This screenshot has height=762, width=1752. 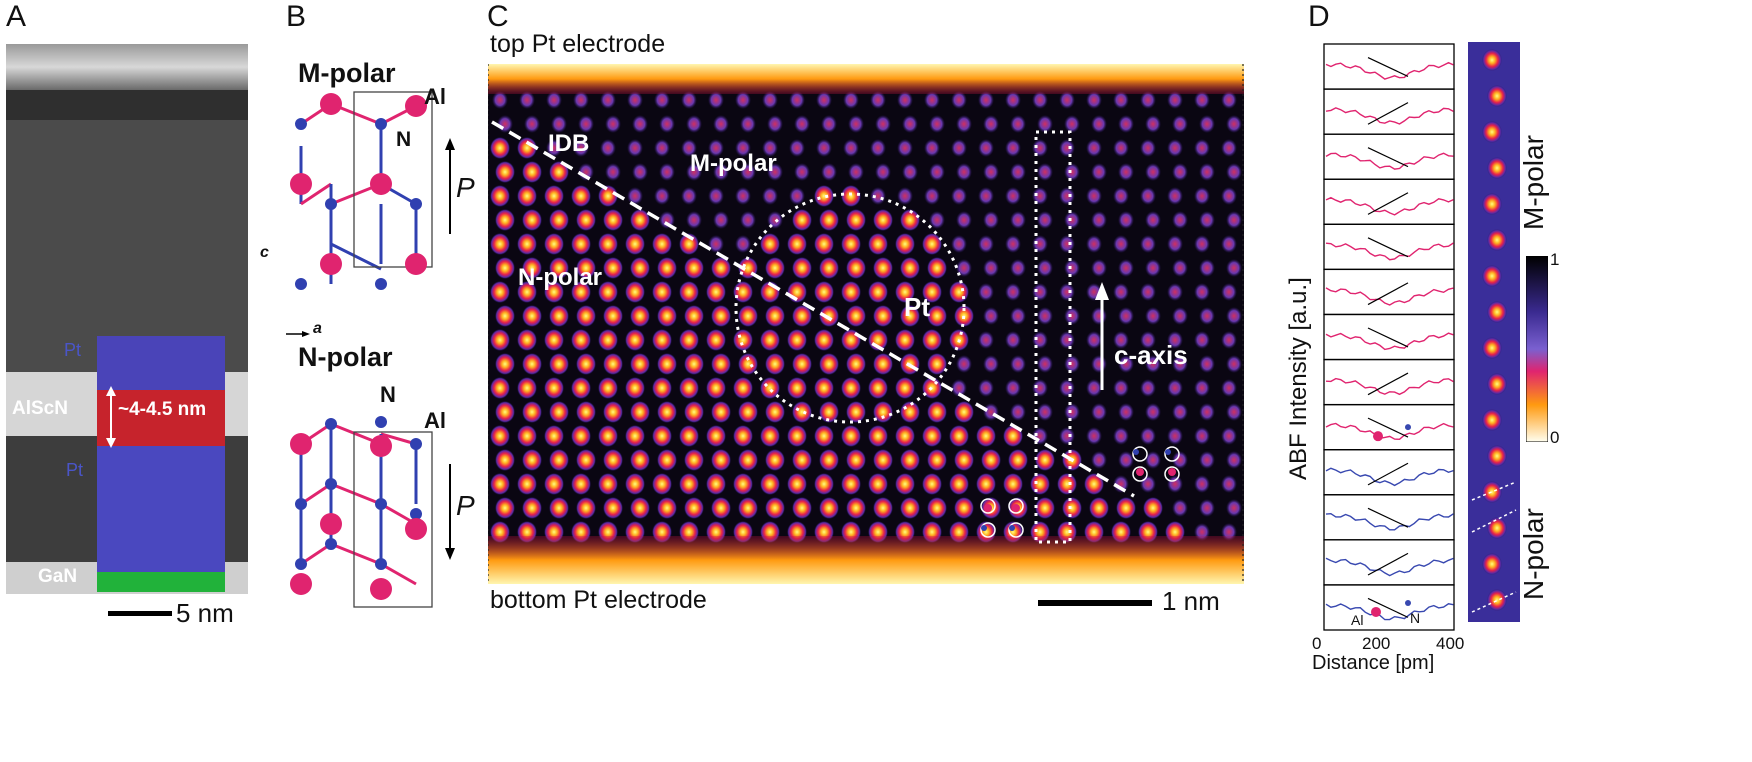 What do you see at coordinates (345, 357) in the screenshot?
I see `n-polar-title: N-polar` at bounding box center [345, 357].